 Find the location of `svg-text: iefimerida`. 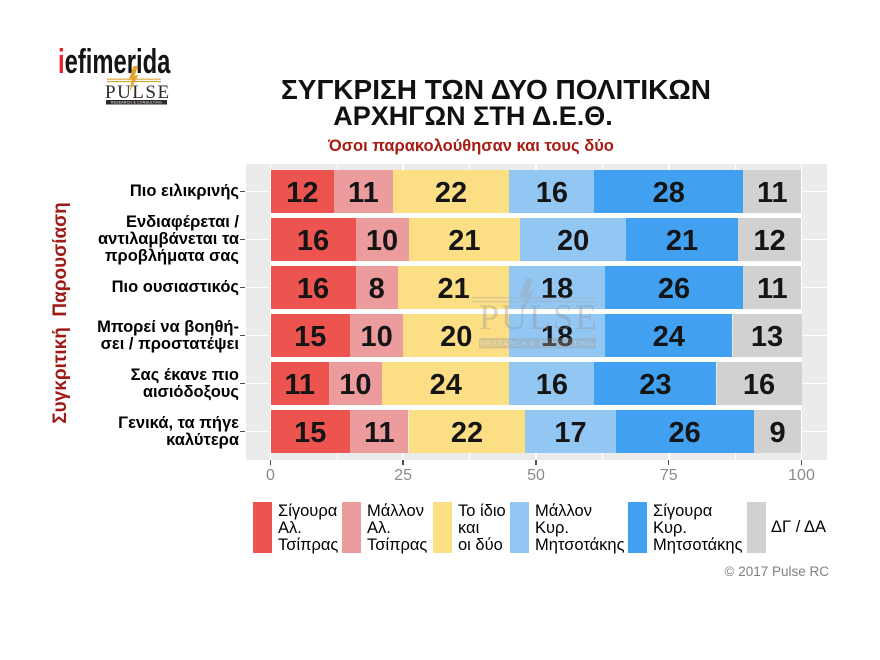

svg-text: iefimerida is located at coordinates (114, 62).